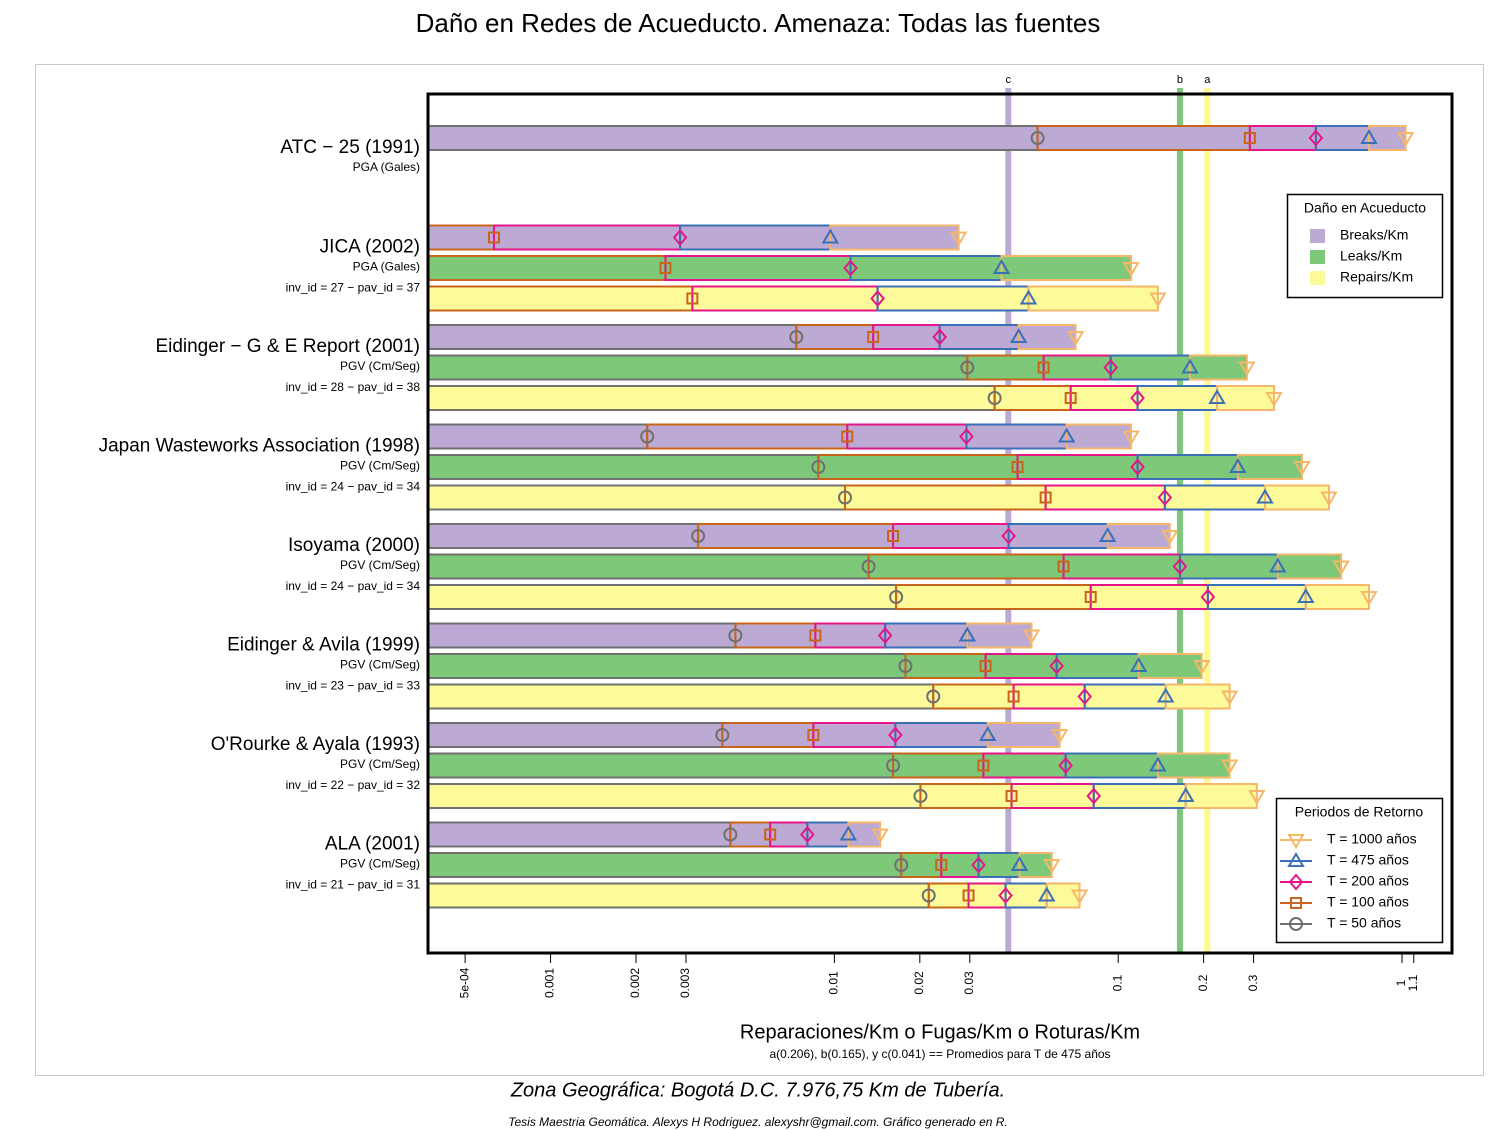 The image size is (1499, 1130). I want to click on legend-label: Leaks/Km, so click(1371, 256).